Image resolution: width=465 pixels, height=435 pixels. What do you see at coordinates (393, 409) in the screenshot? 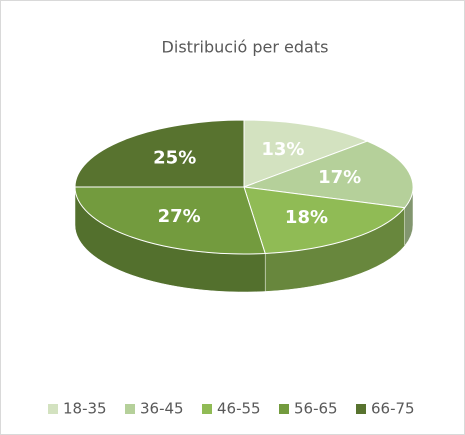
I see `legend-label: 66-75` at bounding box center [393, 409].